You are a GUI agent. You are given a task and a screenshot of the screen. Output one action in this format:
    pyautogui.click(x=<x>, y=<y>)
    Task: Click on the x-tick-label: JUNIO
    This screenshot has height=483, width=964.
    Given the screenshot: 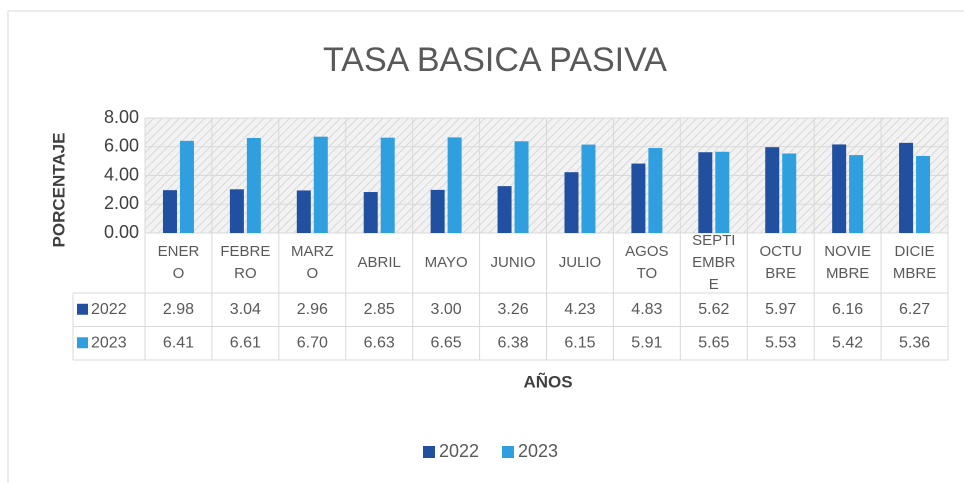 What is the action you would take?
    pyautogui.click(x=513, y=263)
    